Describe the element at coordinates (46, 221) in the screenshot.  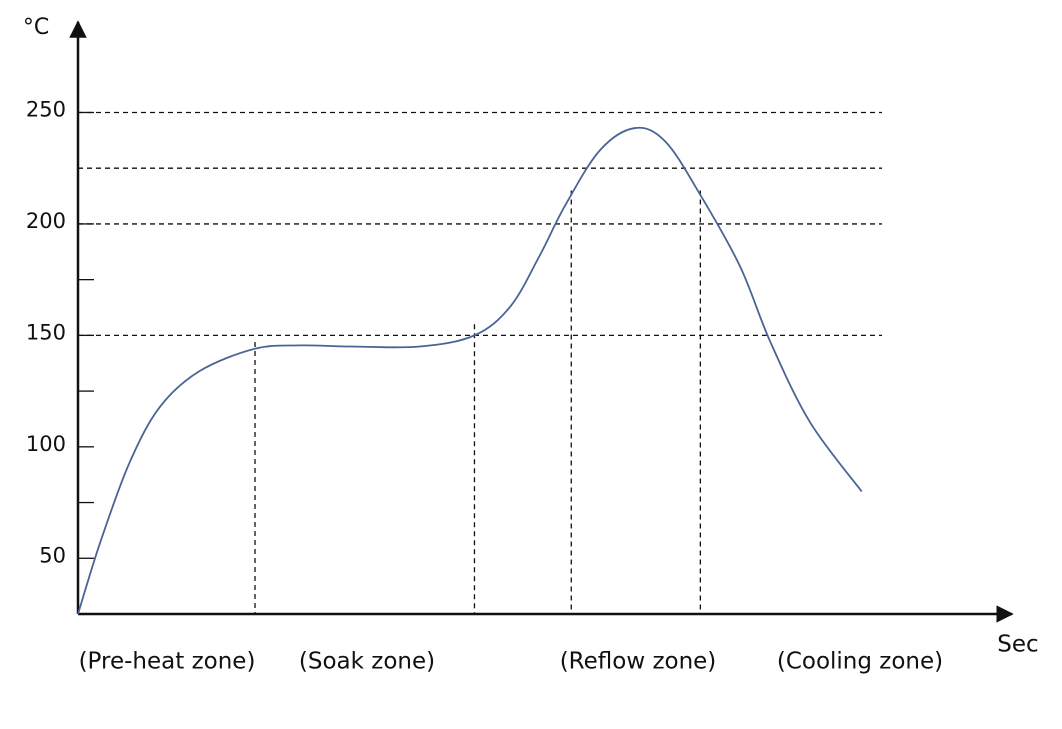
I see `y-tick-label: 200` at that location.